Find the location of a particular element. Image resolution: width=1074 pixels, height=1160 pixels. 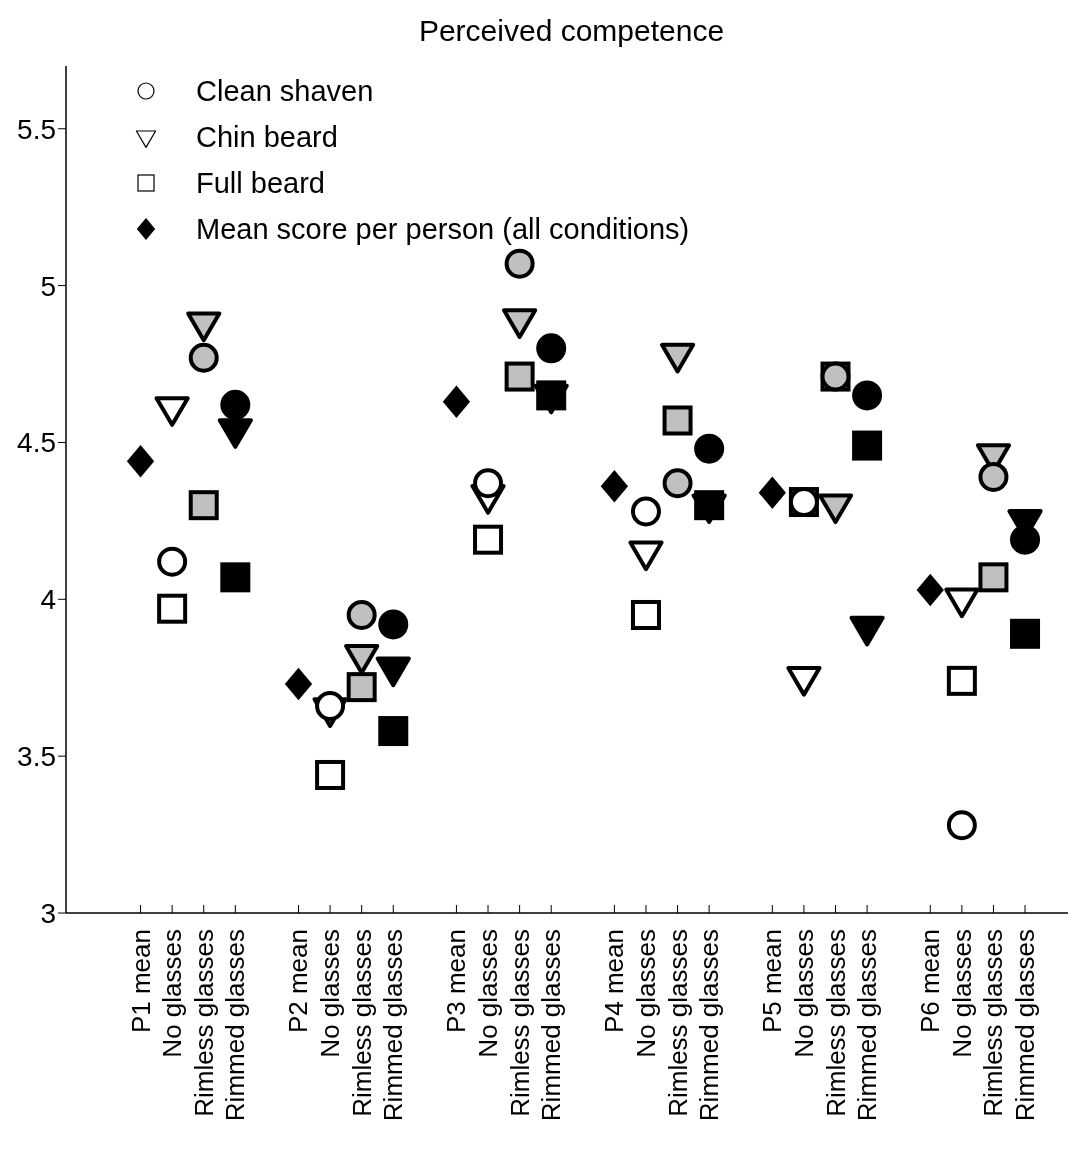

y-tick-label: 4 is located at coordinates (48, 600).